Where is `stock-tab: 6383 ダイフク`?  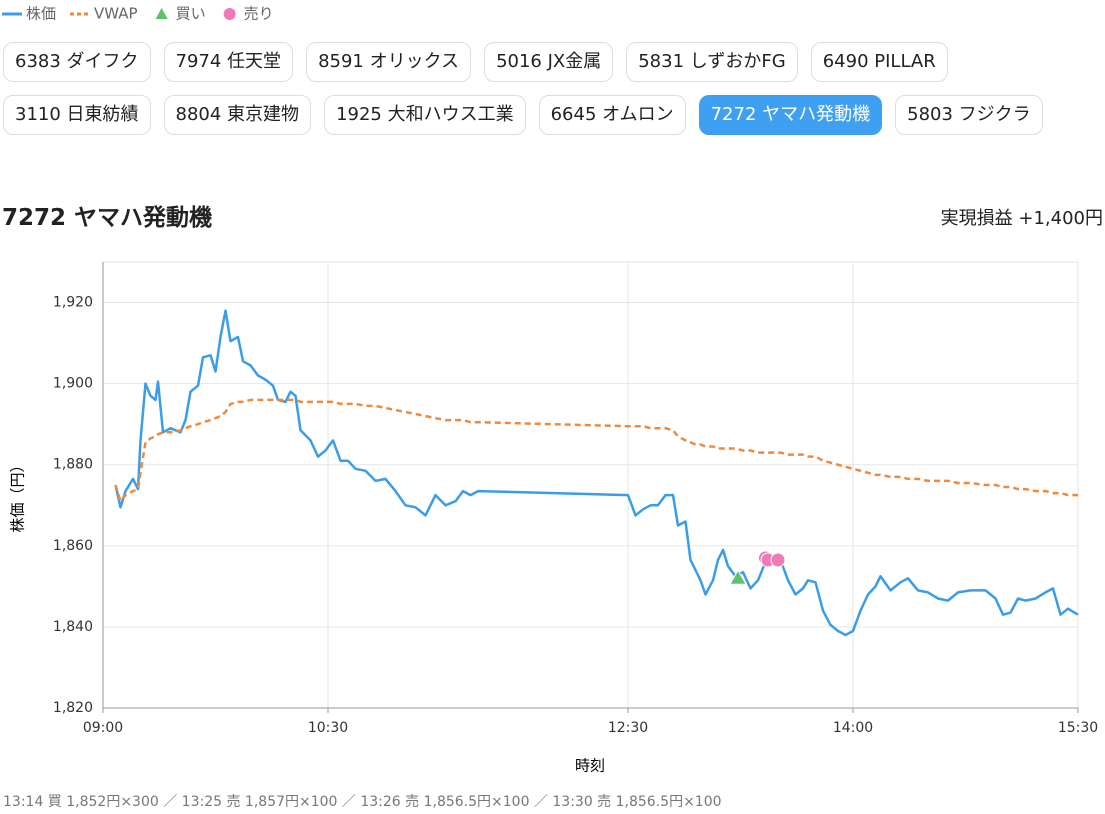 stock-tab: 6383 ダイフク is located at coordinates (77, 62).